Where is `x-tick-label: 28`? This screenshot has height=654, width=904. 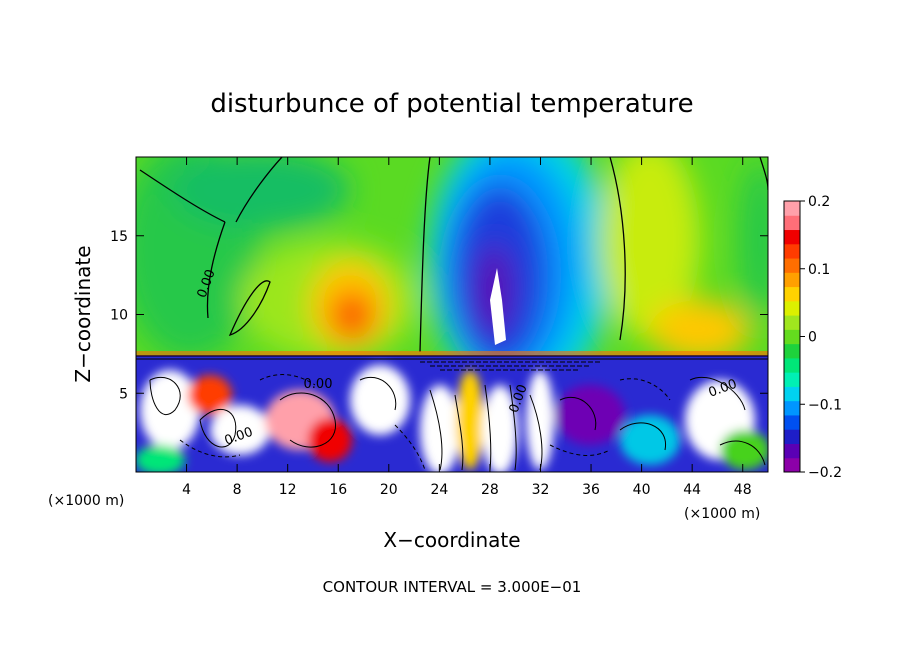 x-tick-label: 28 is located at coordinates (490, 490).